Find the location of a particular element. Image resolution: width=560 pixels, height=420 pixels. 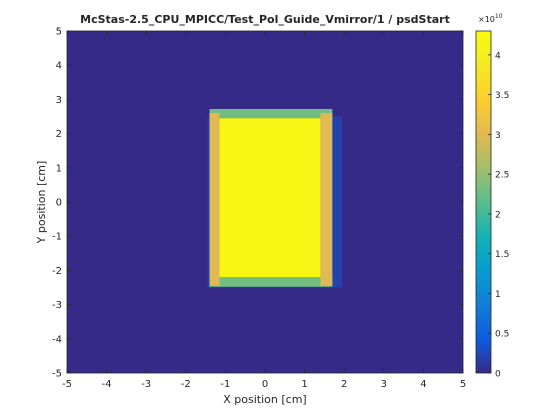

colorbar-exponent-power: 10 is located at coordinates (499, 16).